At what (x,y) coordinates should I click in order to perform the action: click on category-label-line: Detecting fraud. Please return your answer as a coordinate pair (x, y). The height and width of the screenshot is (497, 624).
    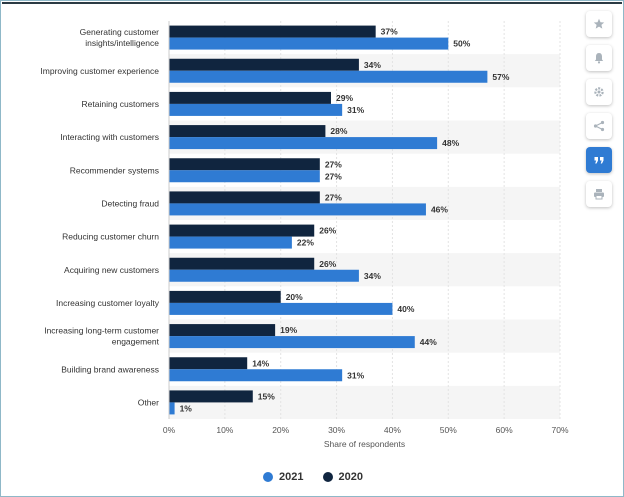
    Looking at the image, I should click on (130, 203).